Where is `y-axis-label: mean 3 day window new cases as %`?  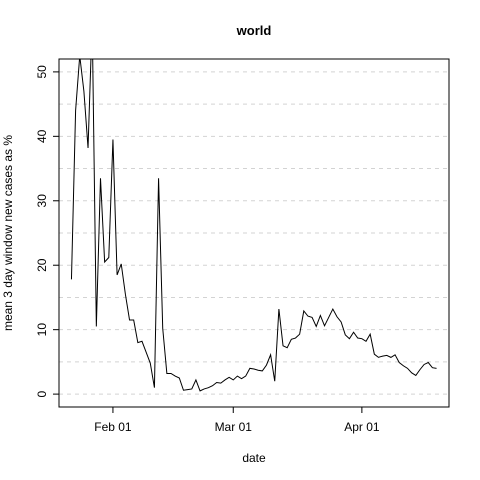
y-axis-label: mean 3 day window new cases as % is located at coordinates (8, 233).